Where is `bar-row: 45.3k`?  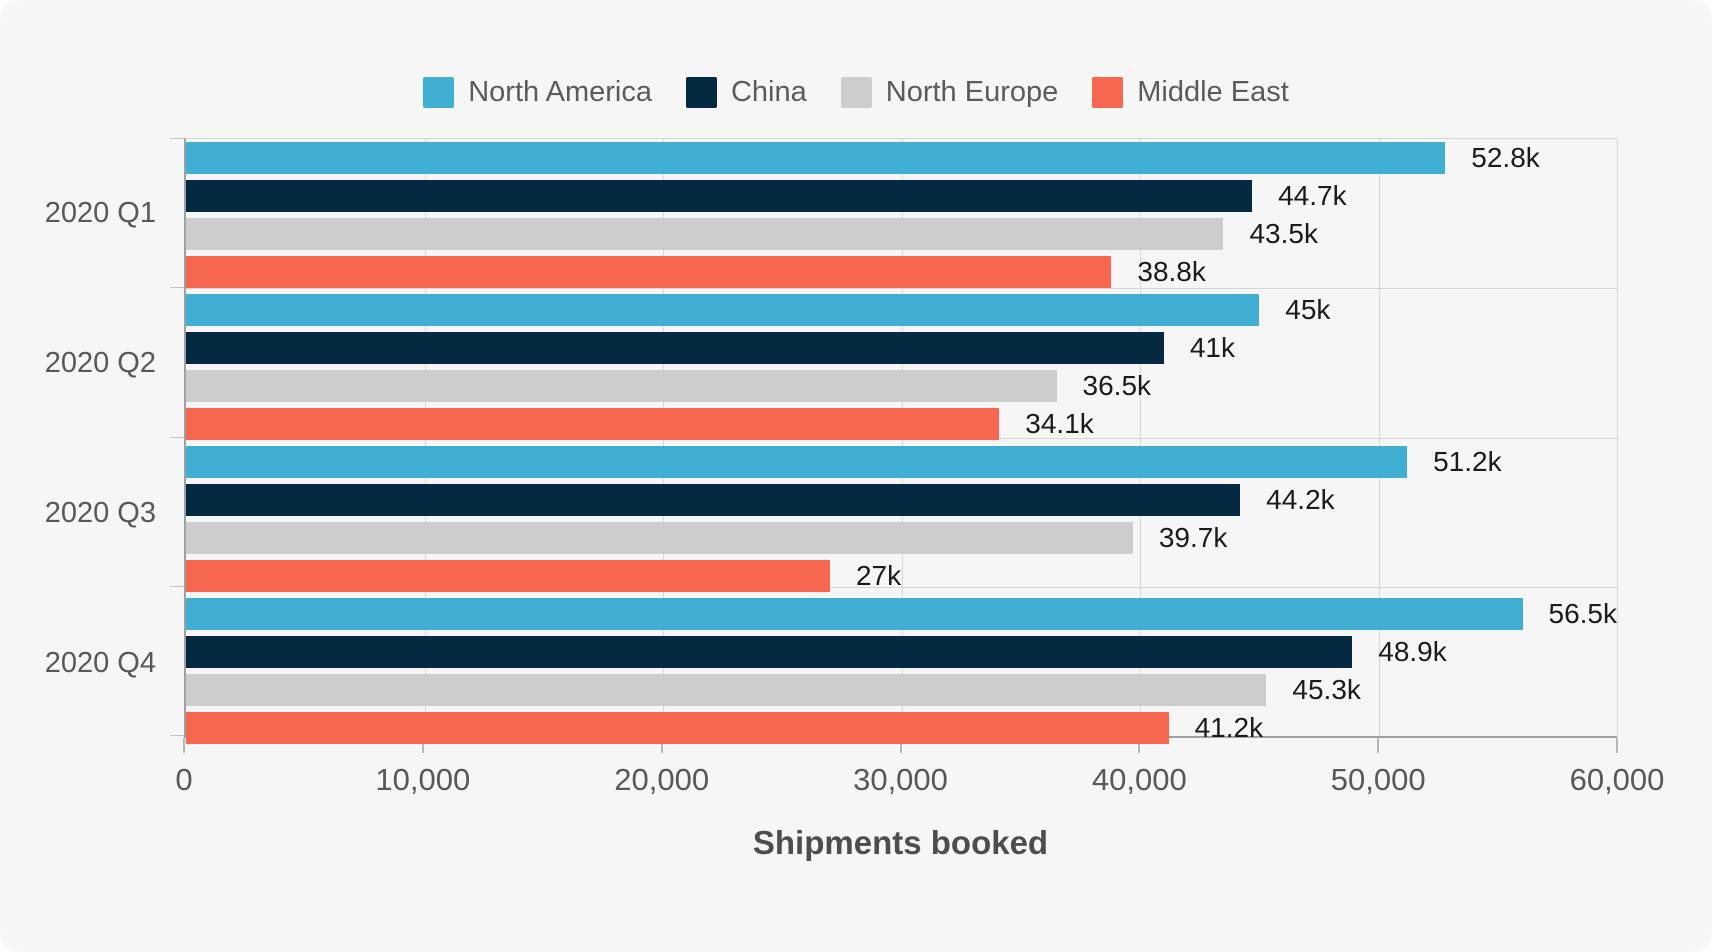 bar-row: 45.3k is located at coordinates (901, 690).